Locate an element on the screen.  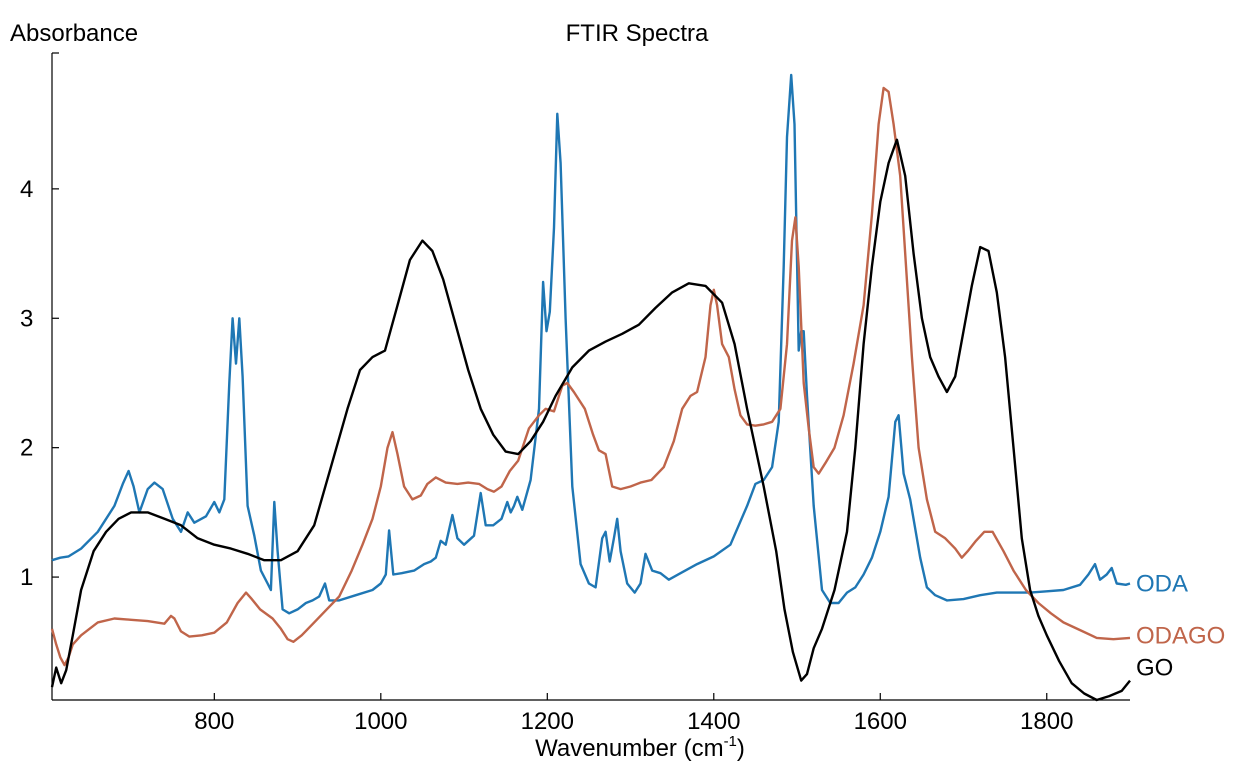
x-axis-label-sup: -1 is located at coordinates (730, 741).